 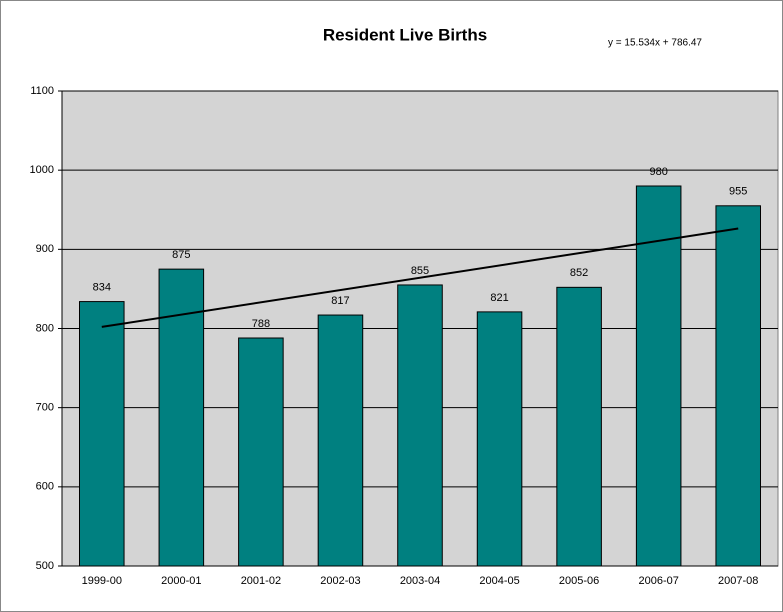 What do you see at coordinates (738, 192) in the screenshot?
I see `data-label: 955` at bounding box center [738, 192].